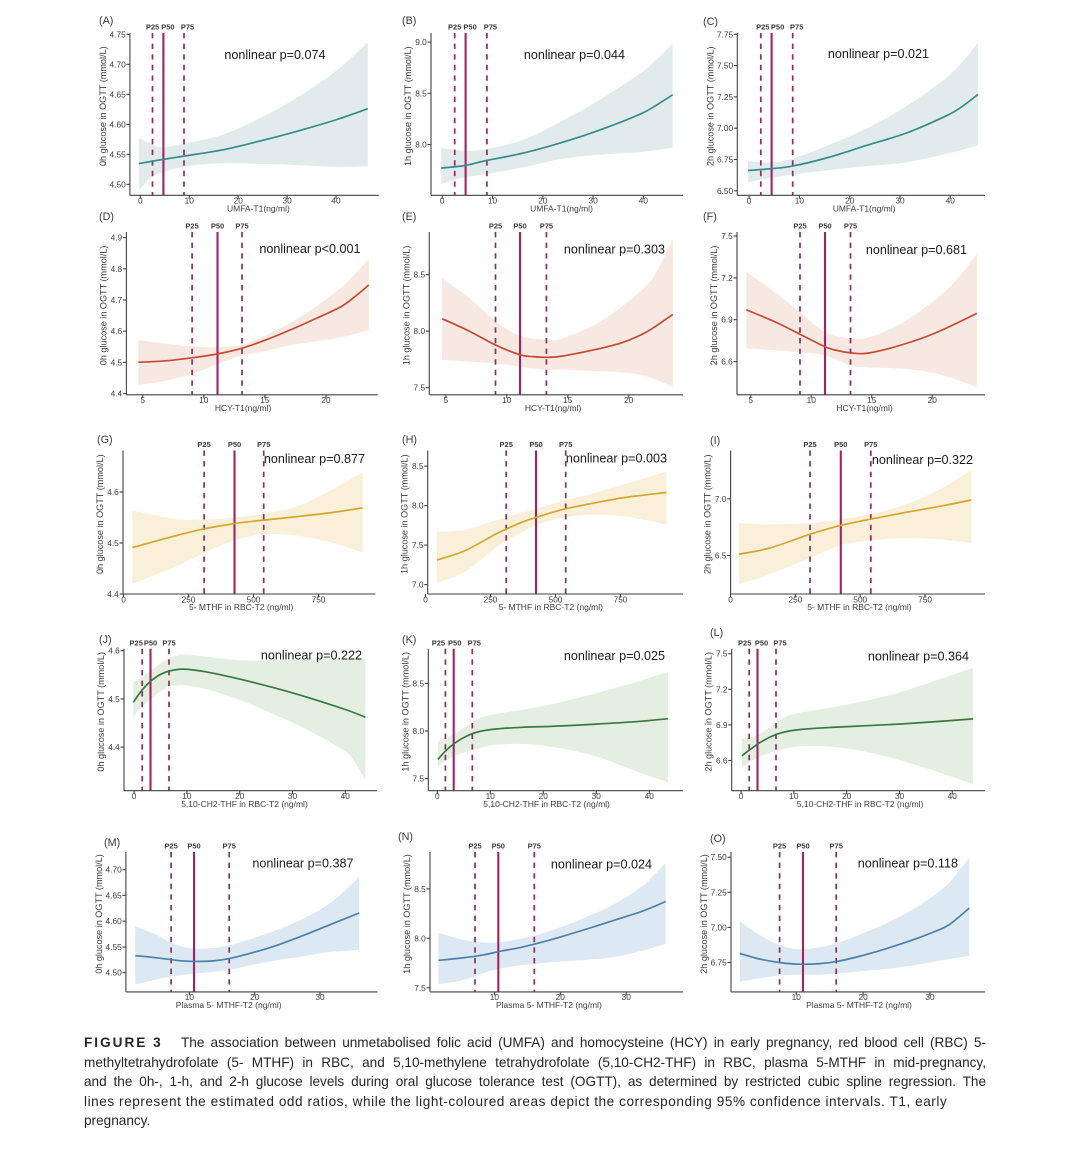 The image size is (1080, 1159). I want to click on svg-text: (A), so click(106, 21).